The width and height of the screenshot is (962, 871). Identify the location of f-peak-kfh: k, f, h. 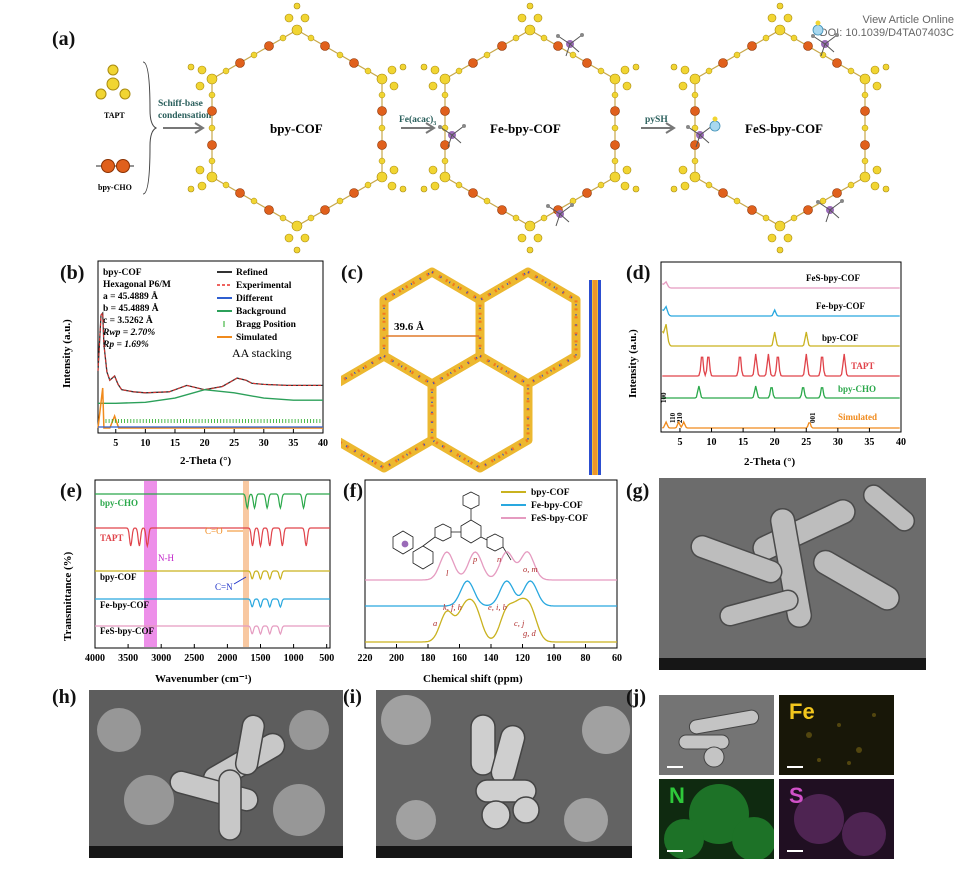
(452, 607).